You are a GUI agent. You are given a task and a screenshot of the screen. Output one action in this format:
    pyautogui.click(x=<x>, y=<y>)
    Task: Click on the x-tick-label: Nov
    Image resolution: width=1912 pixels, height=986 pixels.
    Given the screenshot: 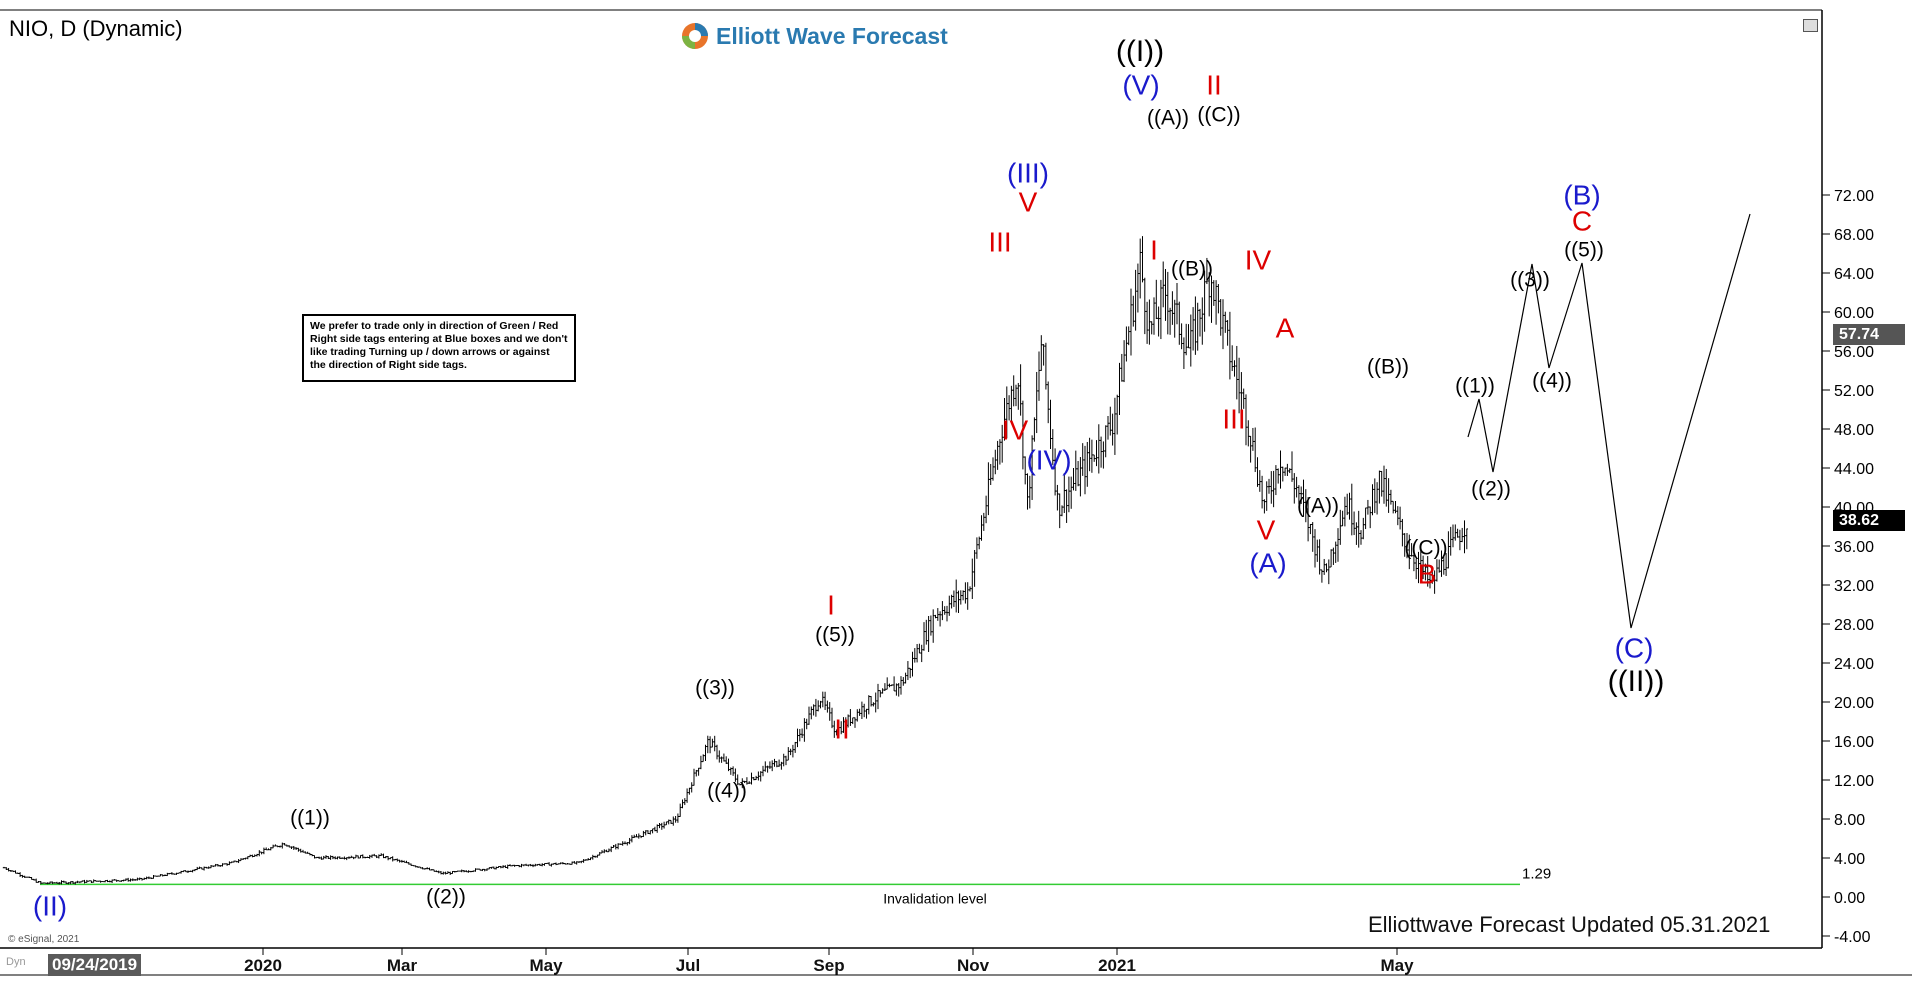 What is the action you would take?
    pyautogui.click(x=973, y=965)
    